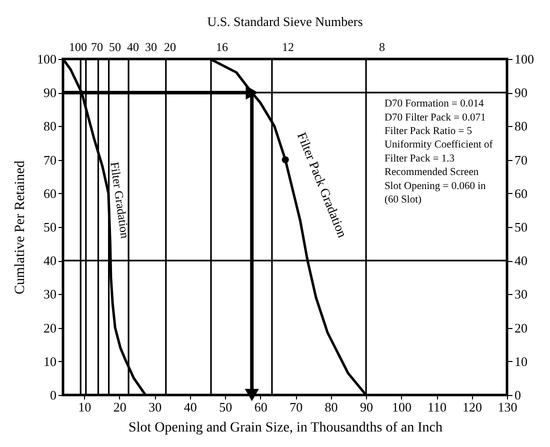  I want to click on x-tick-label: 30, so click(155, 407).